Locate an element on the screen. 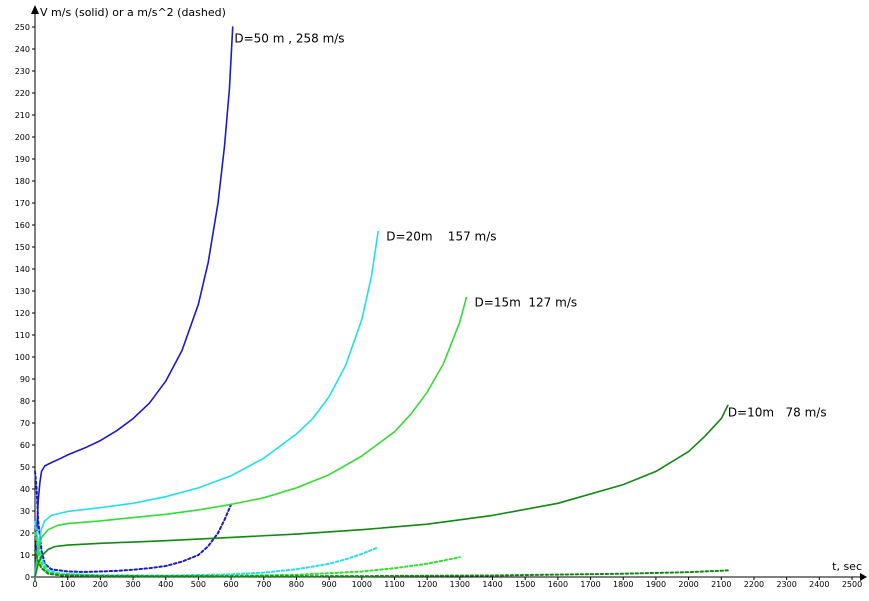 This screenshot has height=601, width=869. y-tick-label: 120 is located at coordinates (22, 313).